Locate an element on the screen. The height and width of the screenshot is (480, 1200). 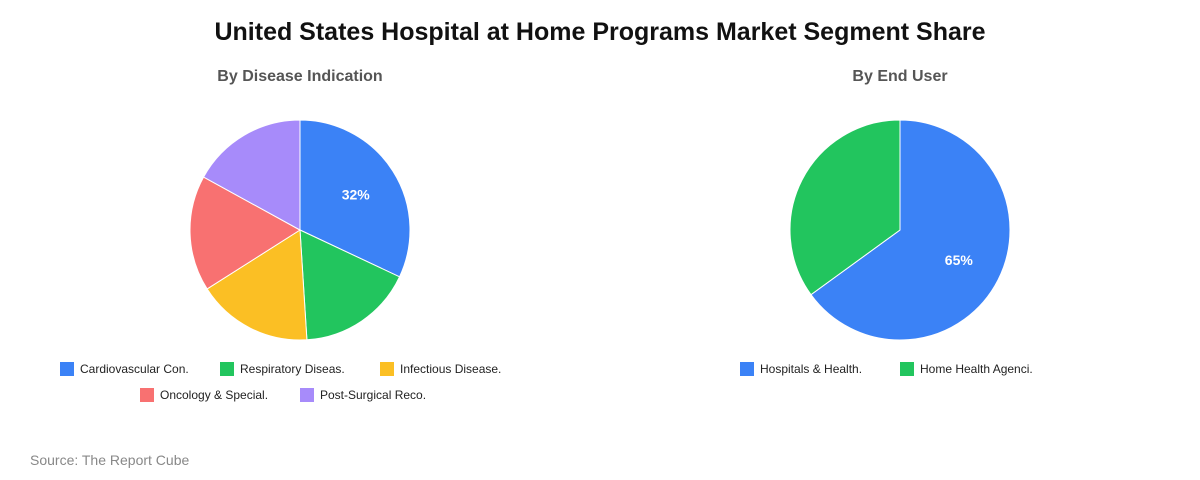
legend-item-disease-4: Post-Surgical Reco. is located at coordinates (363, 395).